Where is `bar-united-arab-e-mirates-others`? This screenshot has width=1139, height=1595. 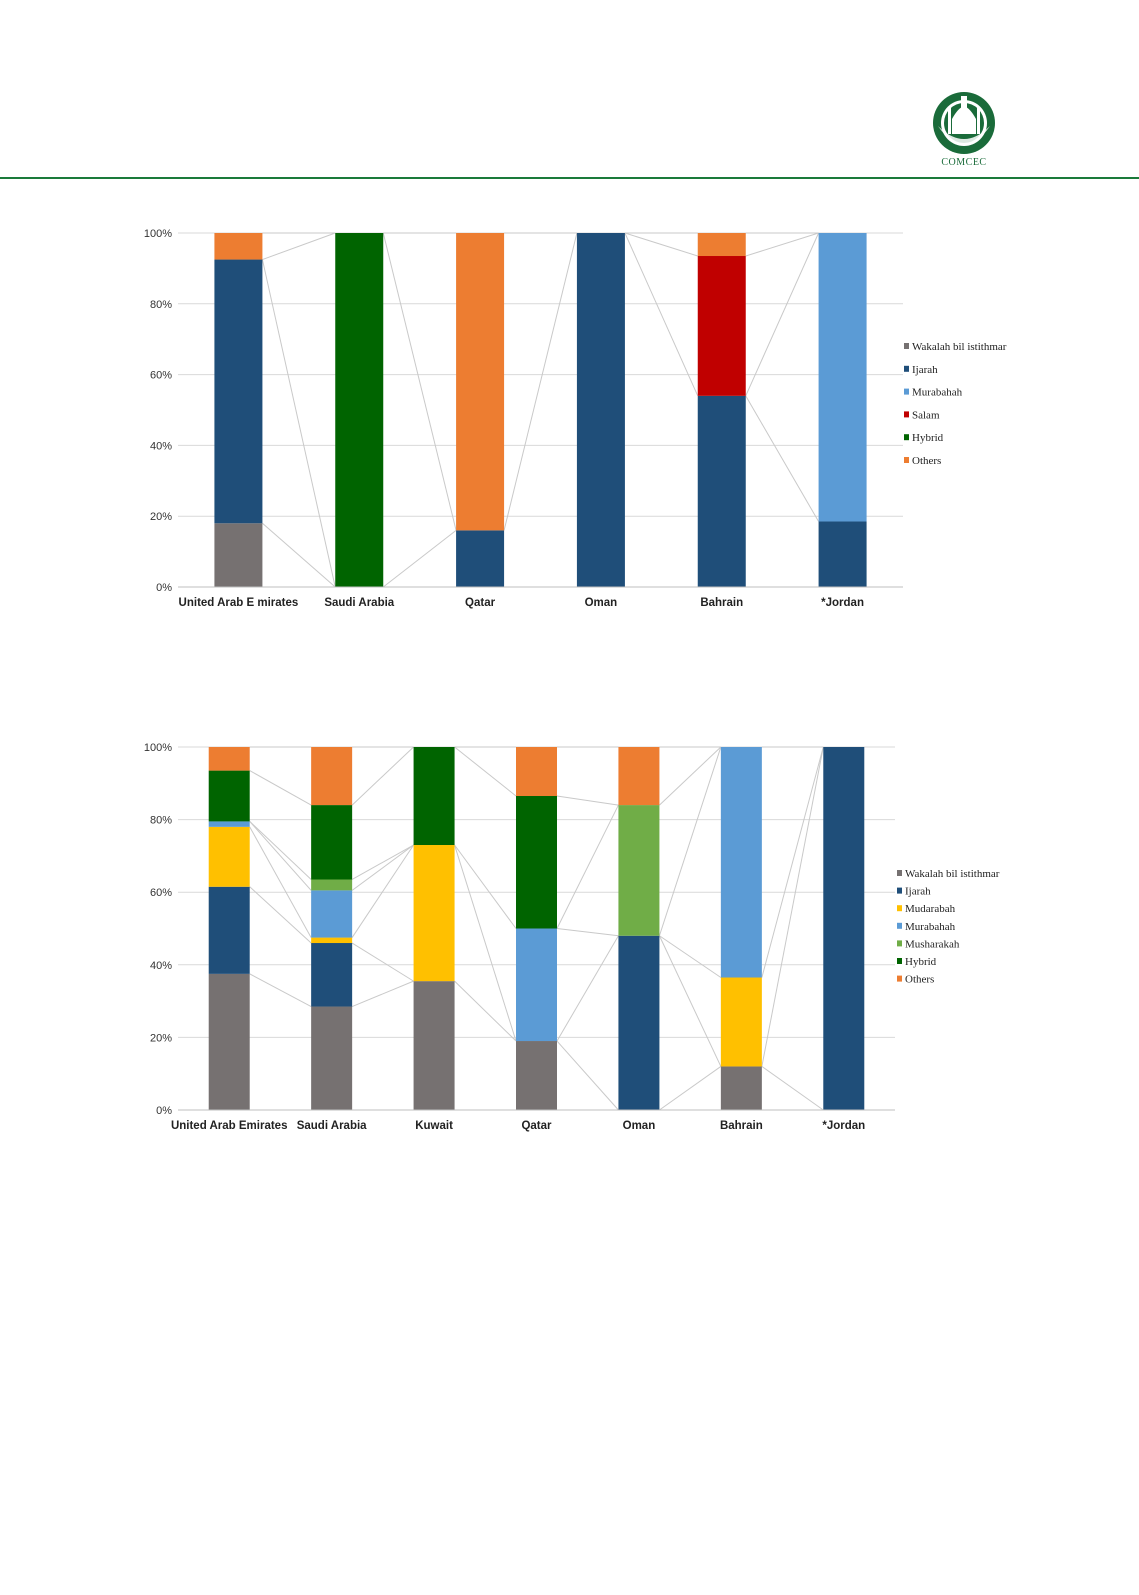
bar-united-arab-e-mirates-others is located at coordinates (238, 246).